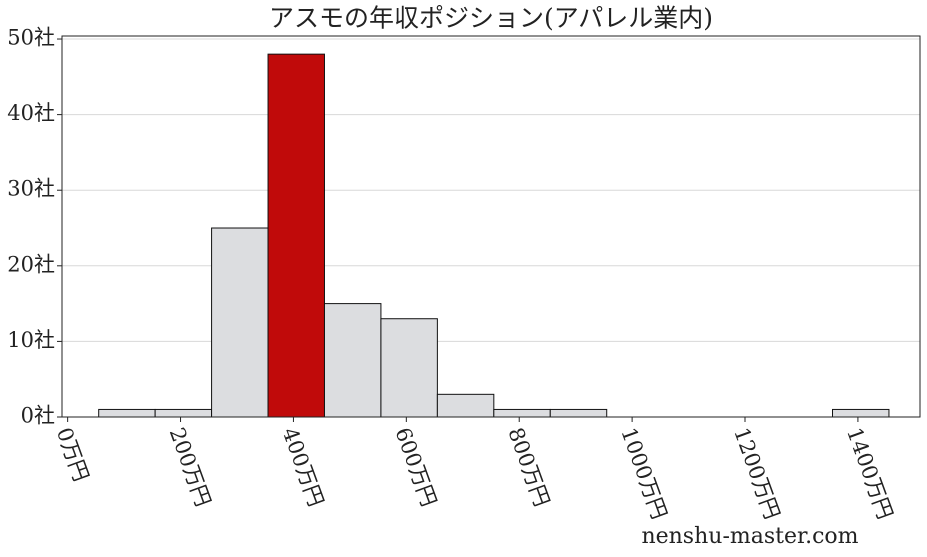 This screenshot has width=927, height=557. I want to click on y-tick-label: 40社, so click(31, 113).